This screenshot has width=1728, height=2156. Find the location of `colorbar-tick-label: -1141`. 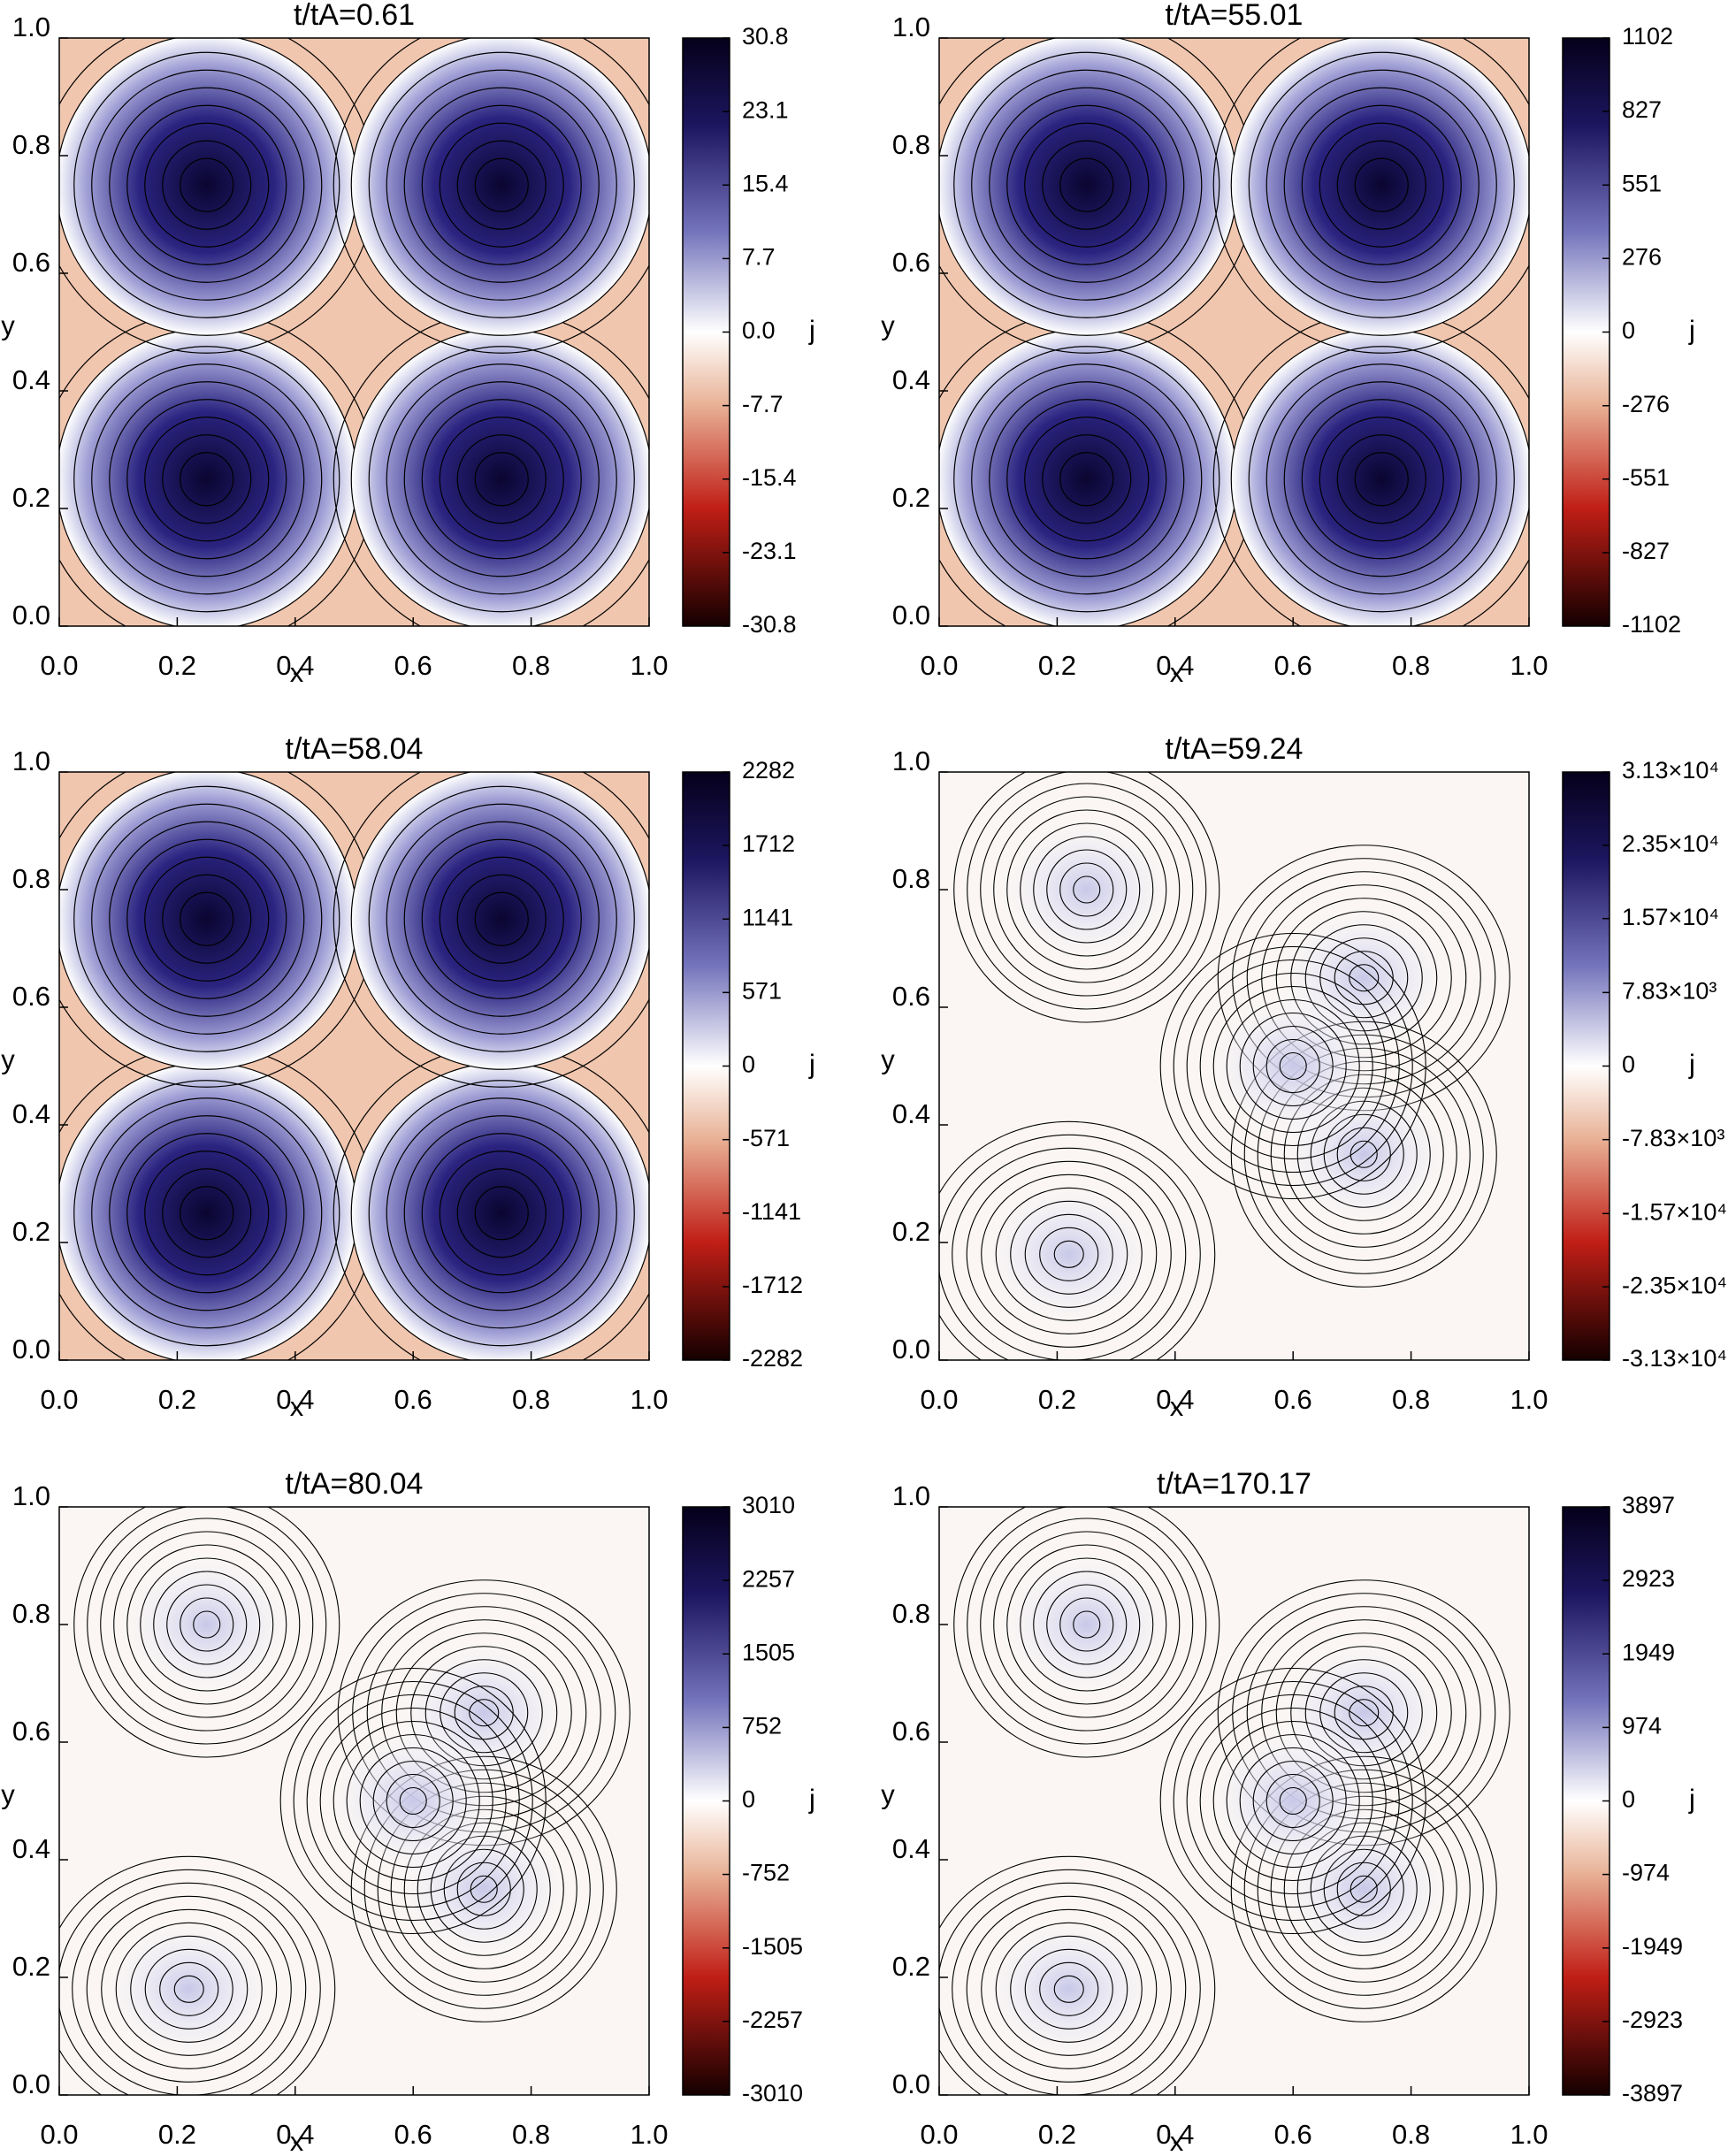

colorbar-tick-label: -1141 is located at coordinates (771, 1211).